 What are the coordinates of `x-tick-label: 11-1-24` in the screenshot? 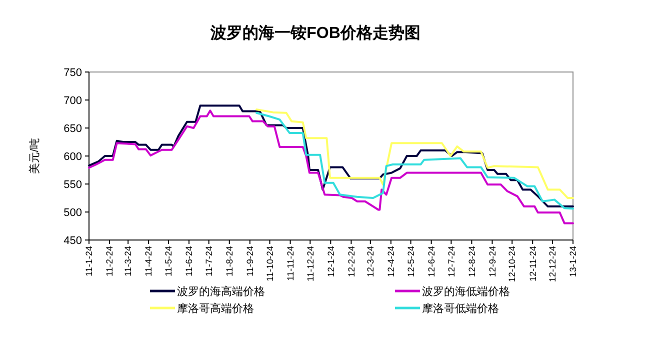 It's located at (89, 261).